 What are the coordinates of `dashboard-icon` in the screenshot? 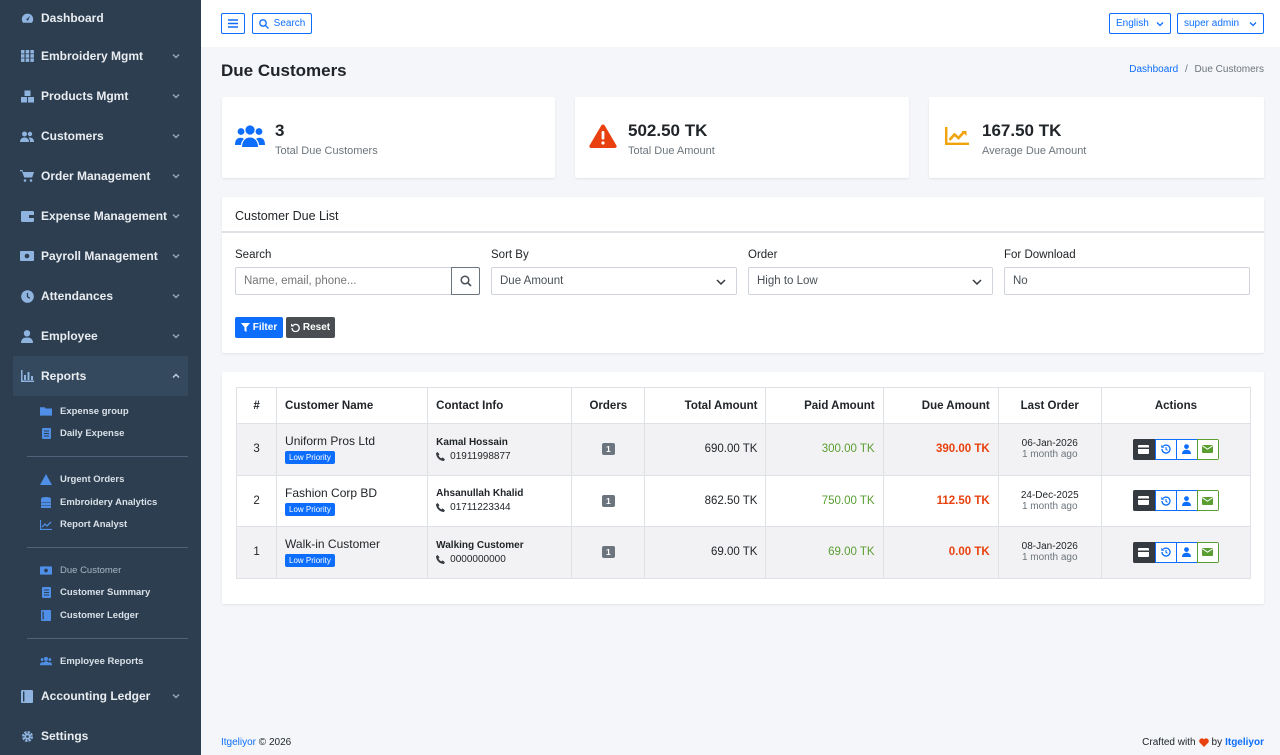 It's located at (27, 18).